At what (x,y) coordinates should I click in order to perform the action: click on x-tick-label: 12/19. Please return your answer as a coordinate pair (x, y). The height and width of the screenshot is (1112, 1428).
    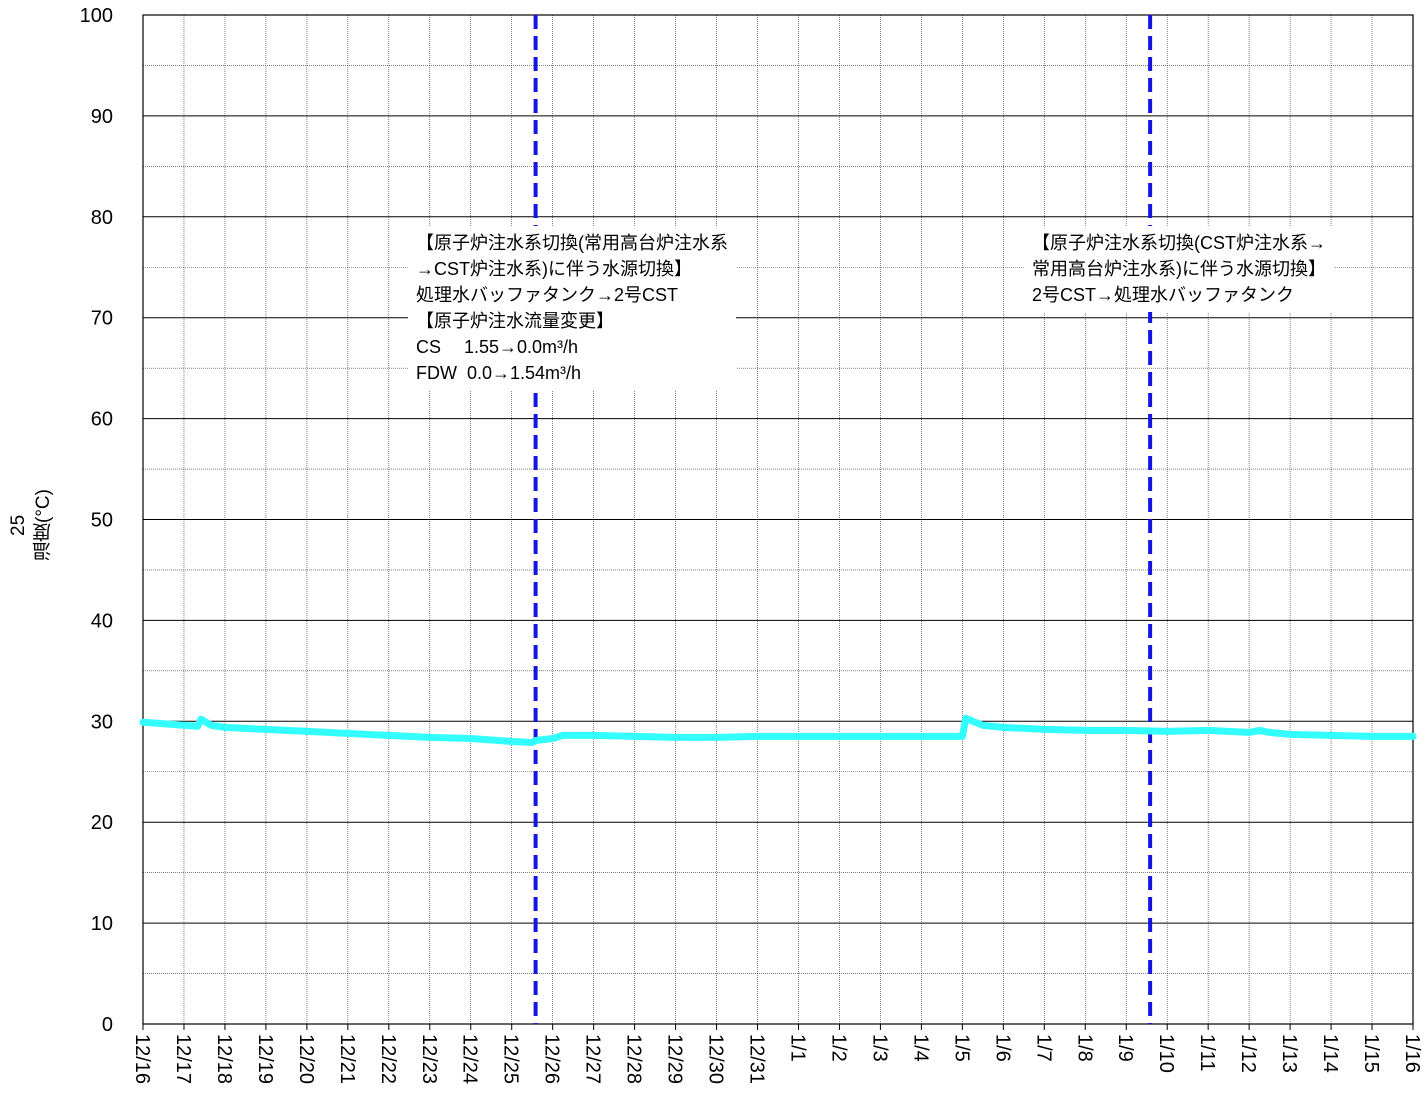
    Looking at the image, I should click on (265, 1059).